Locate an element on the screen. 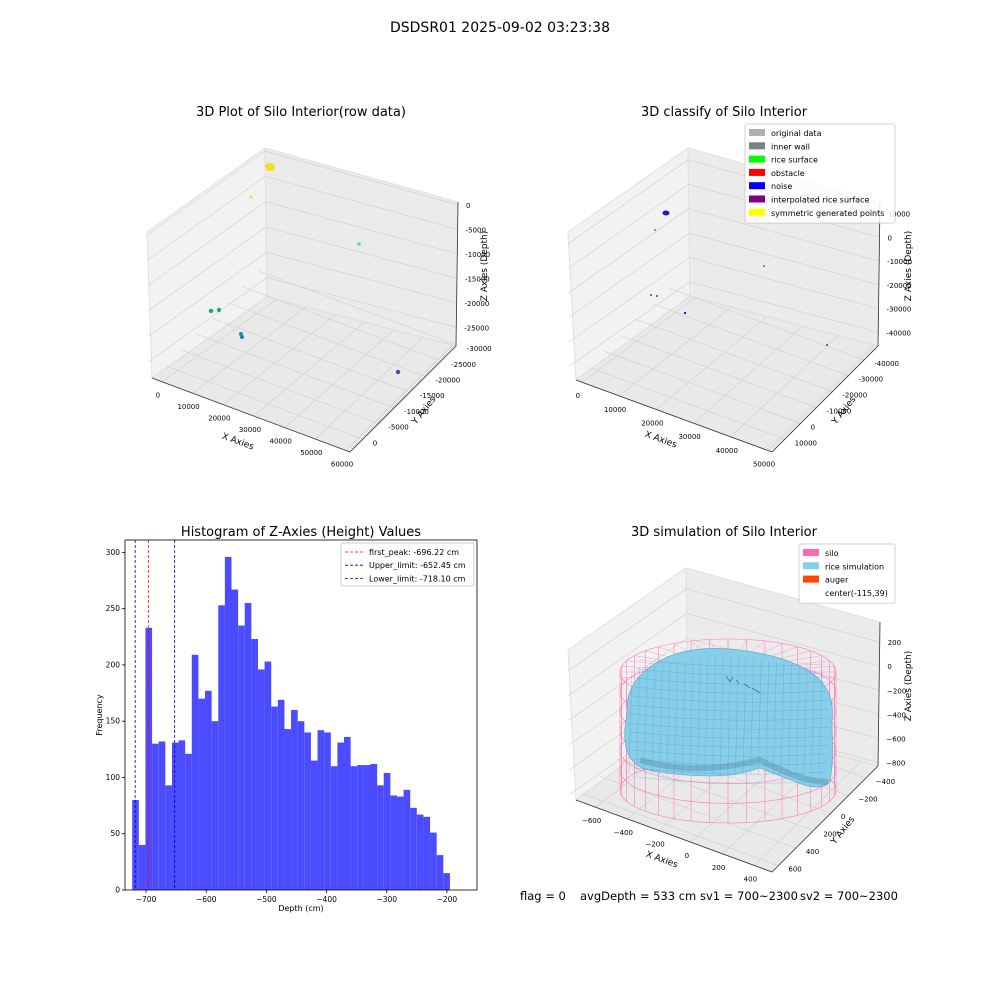  legend-entry: rice surface is located at coordinates (794, 160).